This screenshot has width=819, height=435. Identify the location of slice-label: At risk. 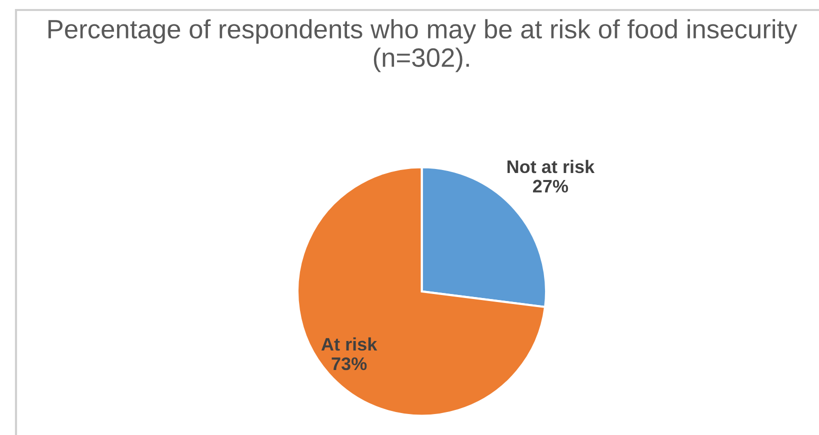
(349, 344).